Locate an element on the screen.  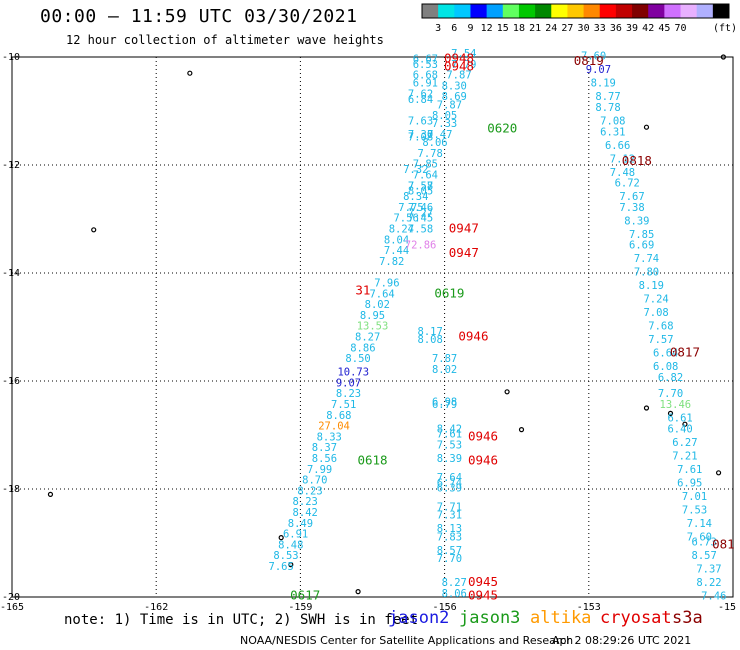
swh-value-label: 7.87 is located at coordinates (449, 105).